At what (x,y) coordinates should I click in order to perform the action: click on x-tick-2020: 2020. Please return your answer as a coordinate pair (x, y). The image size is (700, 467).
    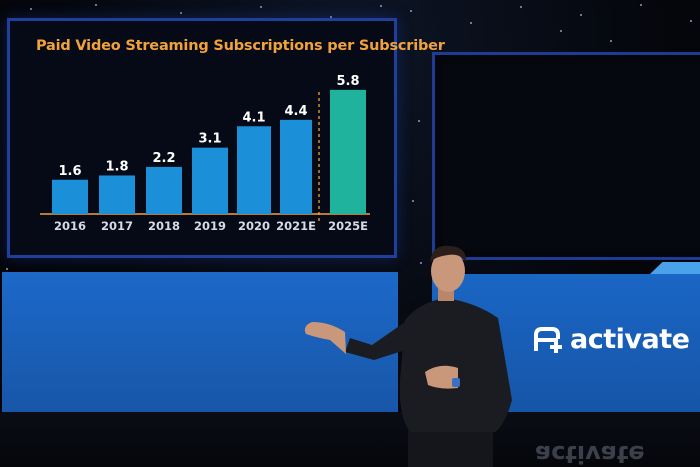
    Looking at the image, I should click on (254, 226).